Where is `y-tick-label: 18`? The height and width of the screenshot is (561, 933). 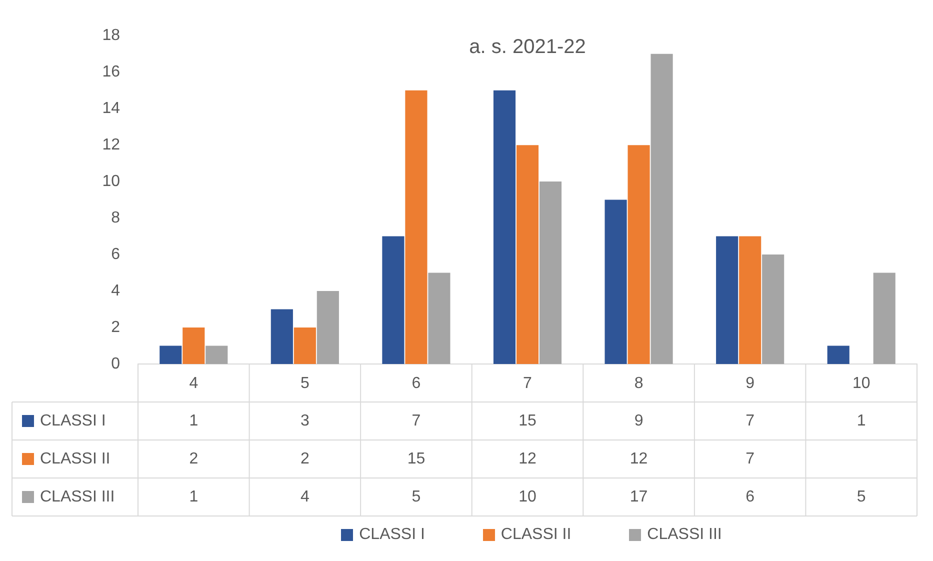
y-tick-label: 18 is located at coordinates (111, 35).